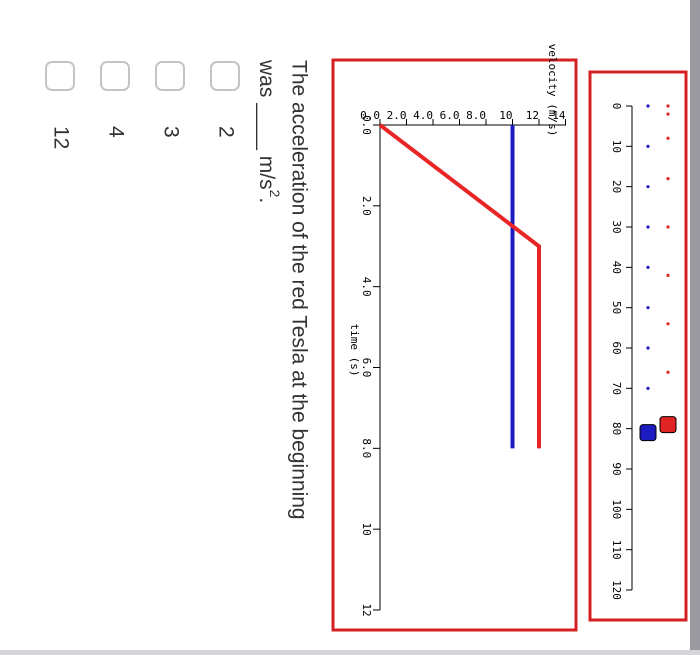 Image resolution: width=700 pixels, height=655 pixels. Describe the element at coordinates (60, 137) in the screenshot. I see `option-label: 12` at that location.